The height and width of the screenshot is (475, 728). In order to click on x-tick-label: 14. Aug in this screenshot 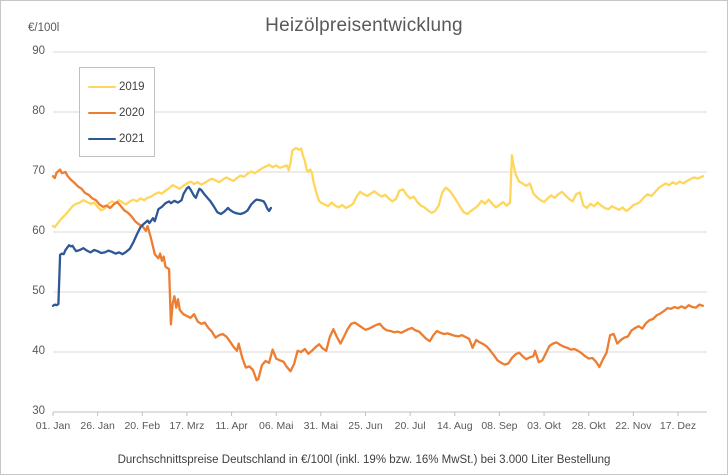, I will do `click(454, 426)`.